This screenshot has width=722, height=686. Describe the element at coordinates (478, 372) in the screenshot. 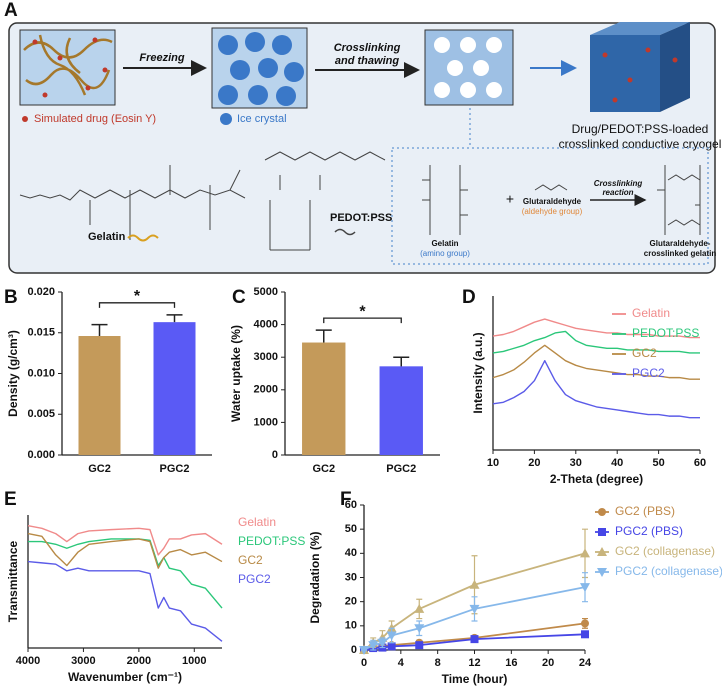

I see `y-axis-label: Intensity (a.u.)` at that location.